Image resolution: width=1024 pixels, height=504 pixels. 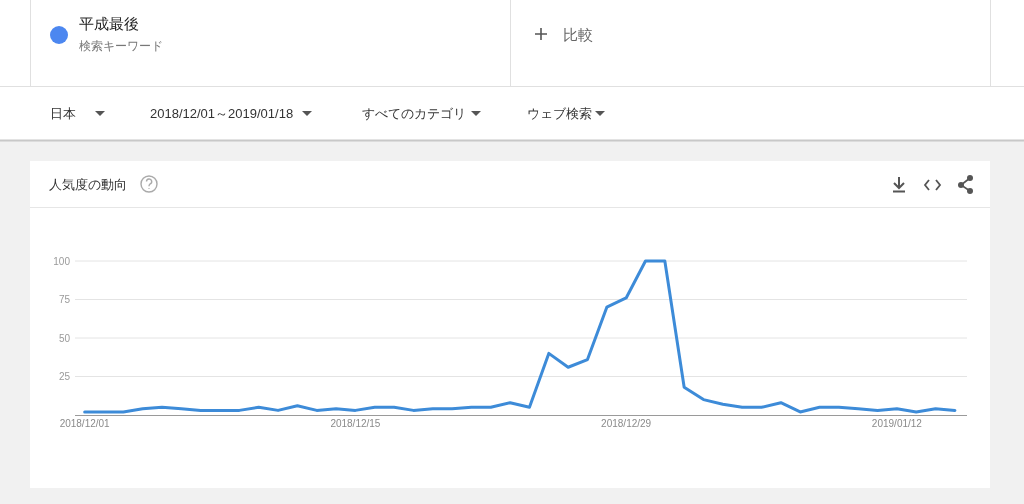 What do you see at coordinates (64, 376) in the screenshot?
I see `y-tick-label: 25` at bounding box center [64, 376].